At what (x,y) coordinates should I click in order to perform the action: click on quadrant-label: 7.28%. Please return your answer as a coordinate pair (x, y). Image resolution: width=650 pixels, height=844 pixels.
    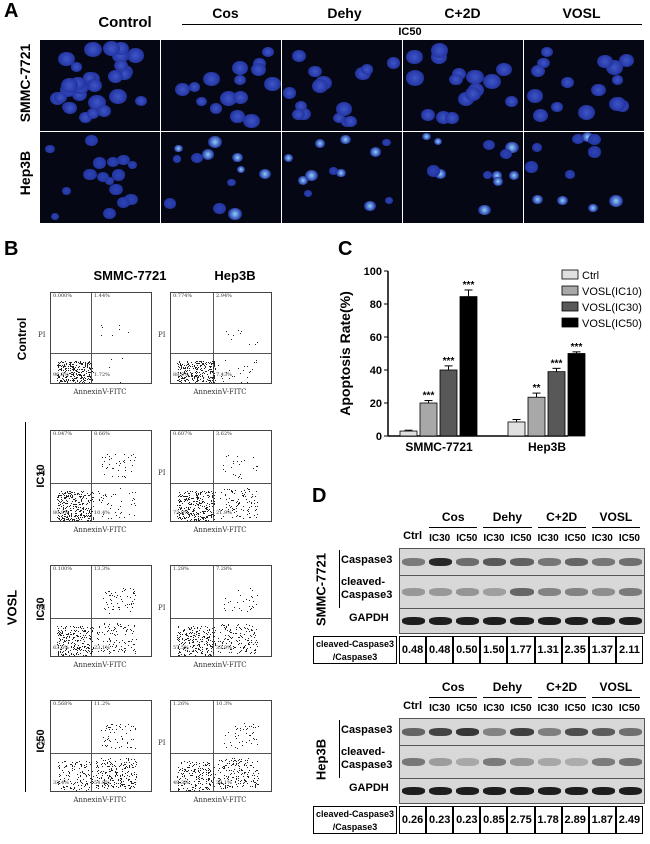
    Looking at the image, I should click on (224, 569).